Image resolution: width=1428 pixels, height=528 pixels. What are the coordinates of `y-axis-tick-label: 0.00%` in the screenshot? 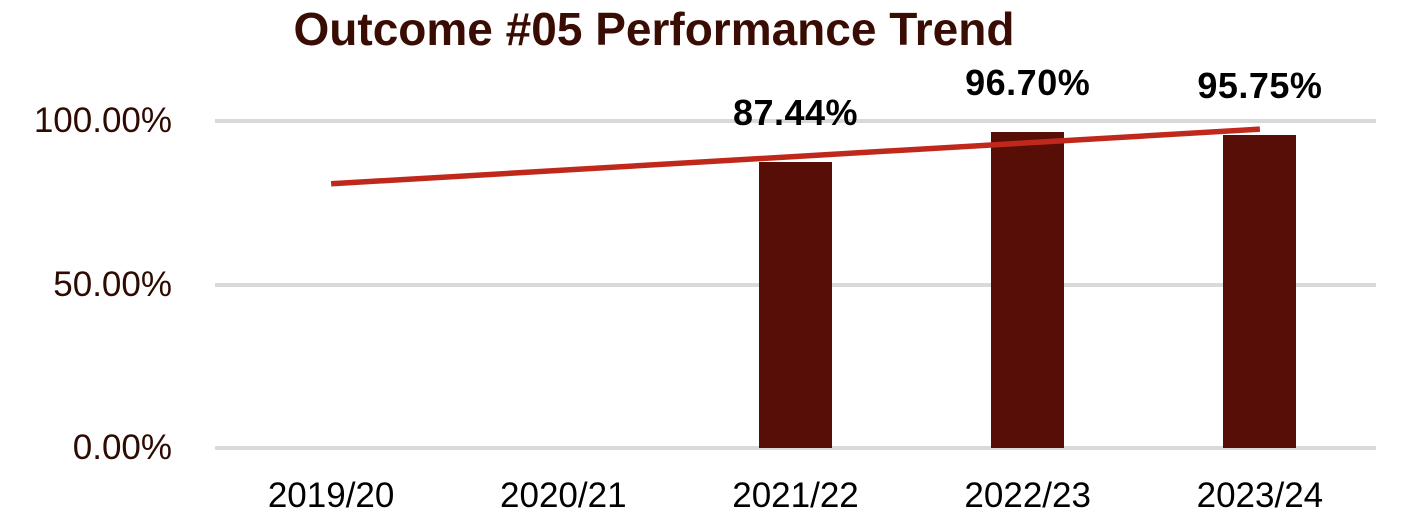 It's located at (122, 447).